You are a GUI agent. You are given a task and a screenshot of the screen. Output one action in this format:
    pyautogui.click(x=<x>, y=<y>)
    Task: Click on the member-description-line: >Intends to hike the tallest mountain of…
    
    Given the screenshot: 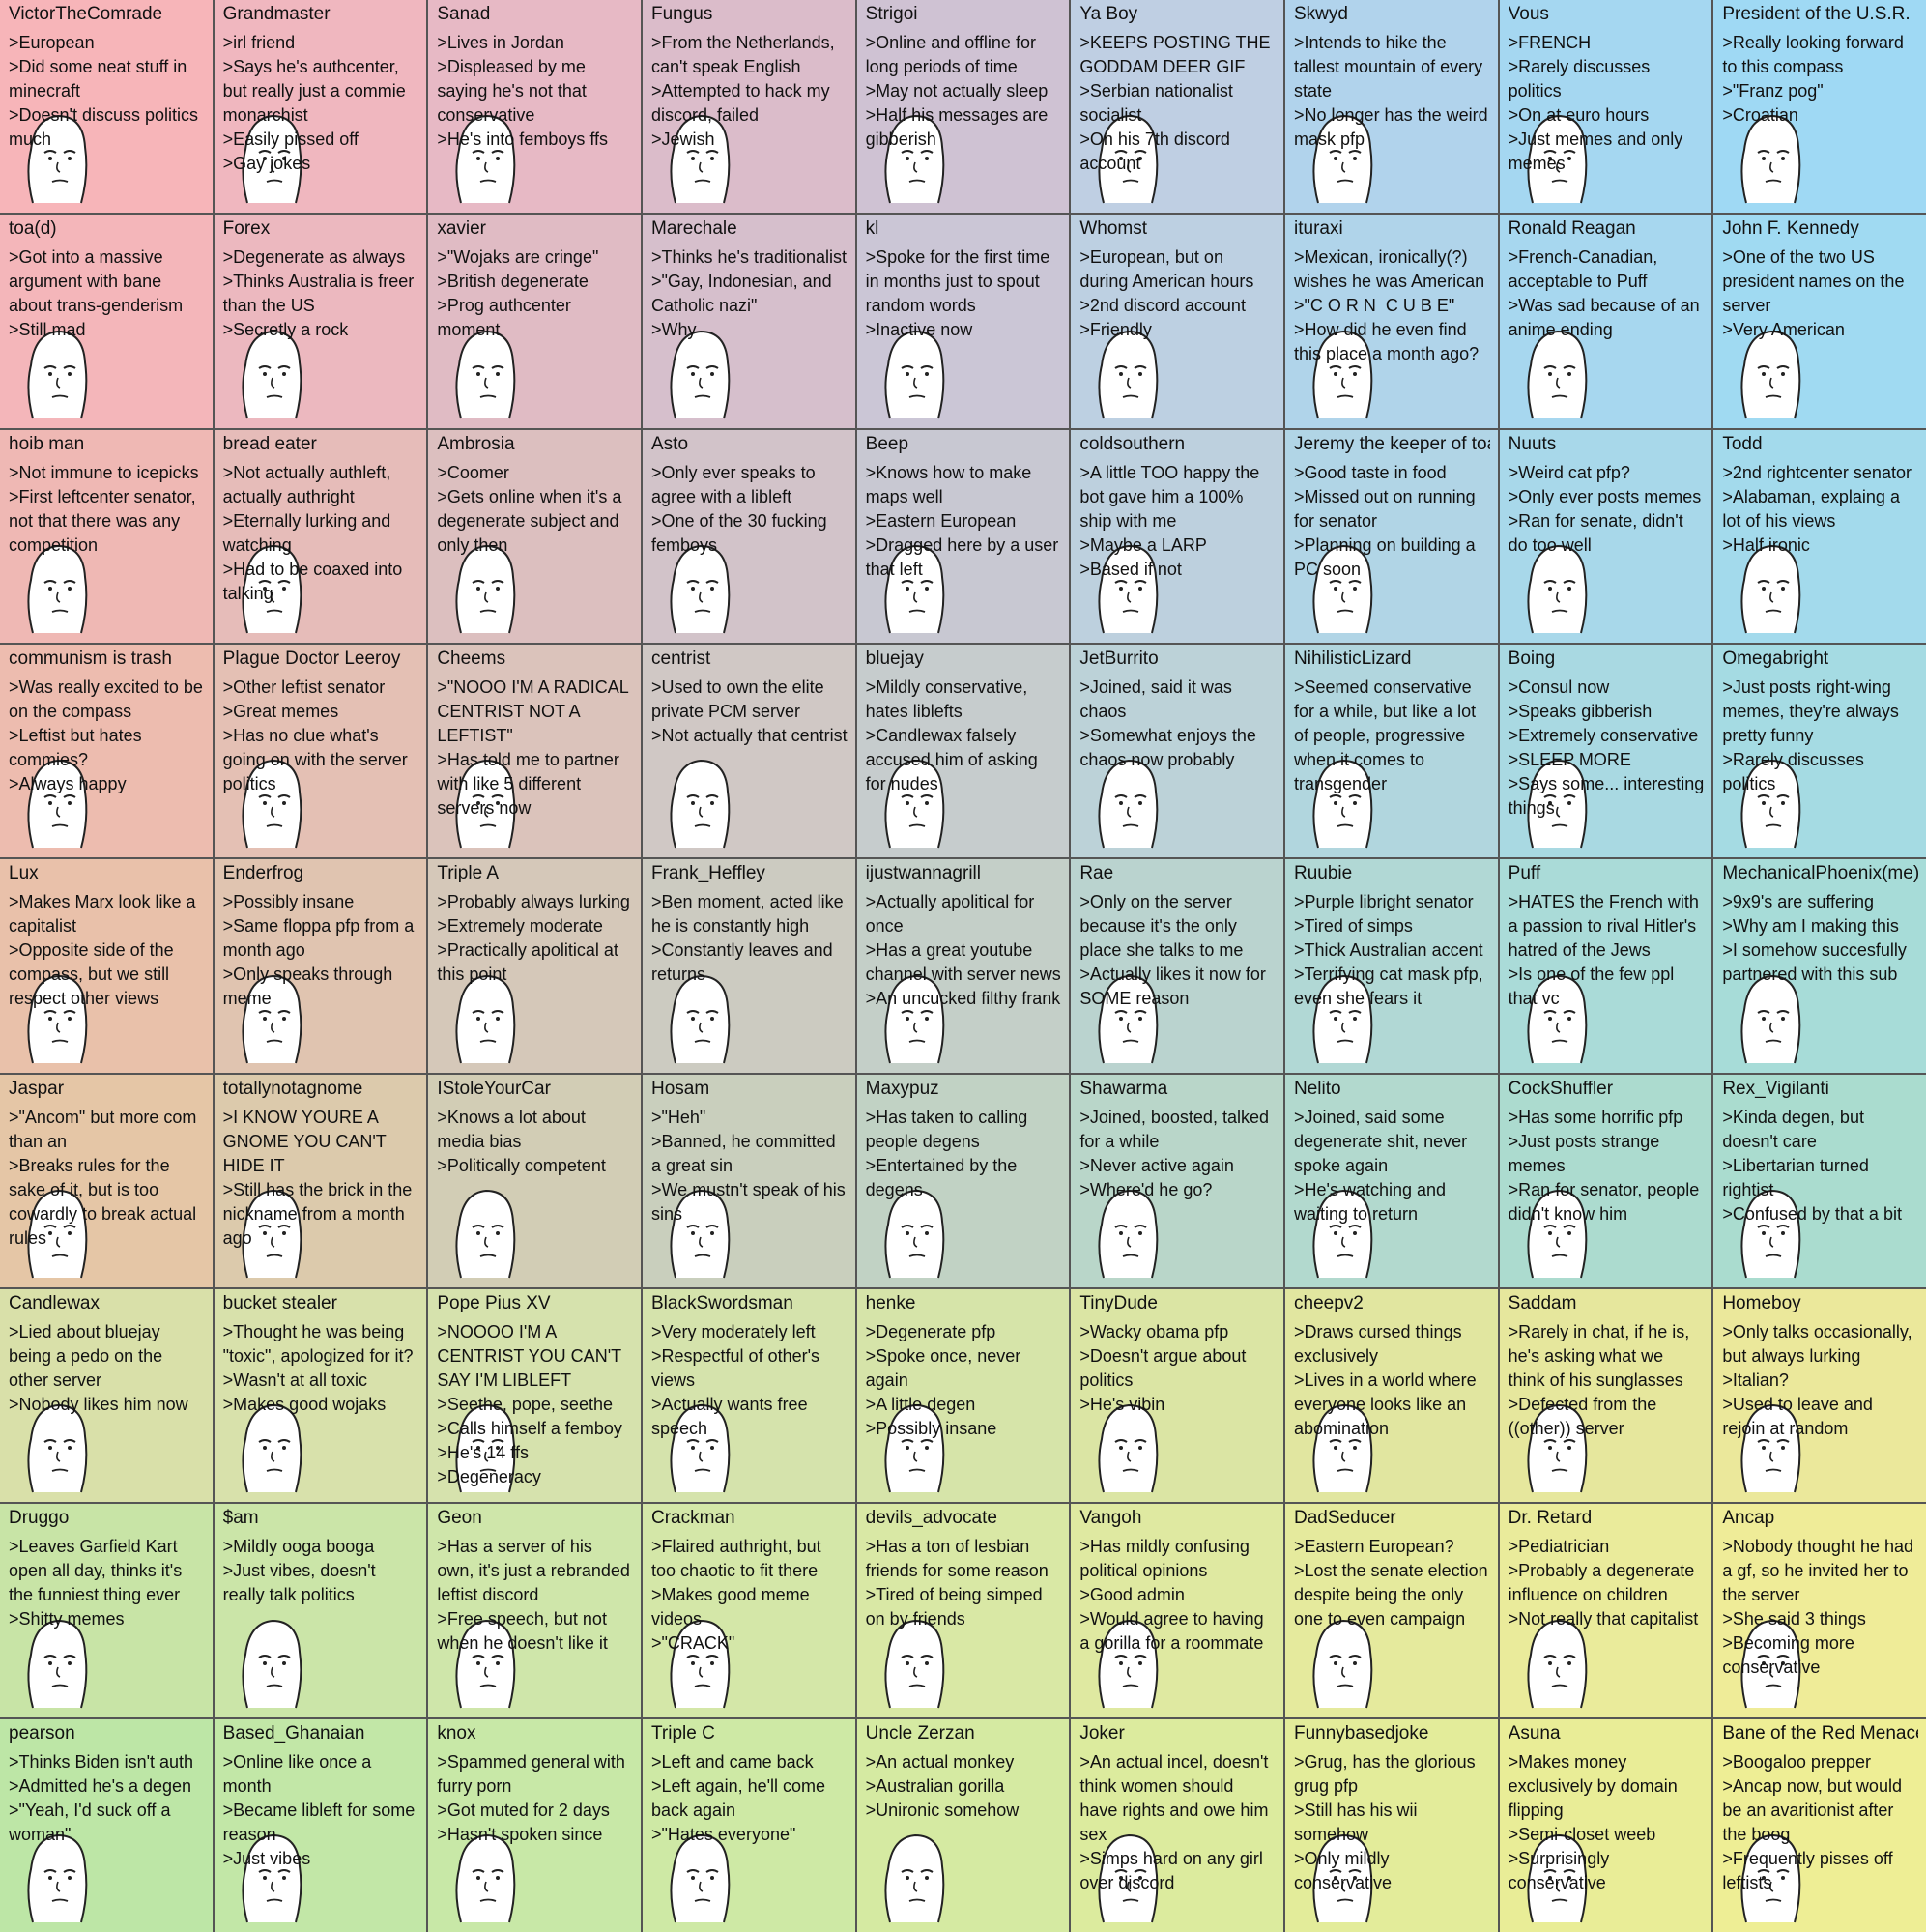 What is the action you would take?
    pyautogui.click(x=1391, y=67)
    